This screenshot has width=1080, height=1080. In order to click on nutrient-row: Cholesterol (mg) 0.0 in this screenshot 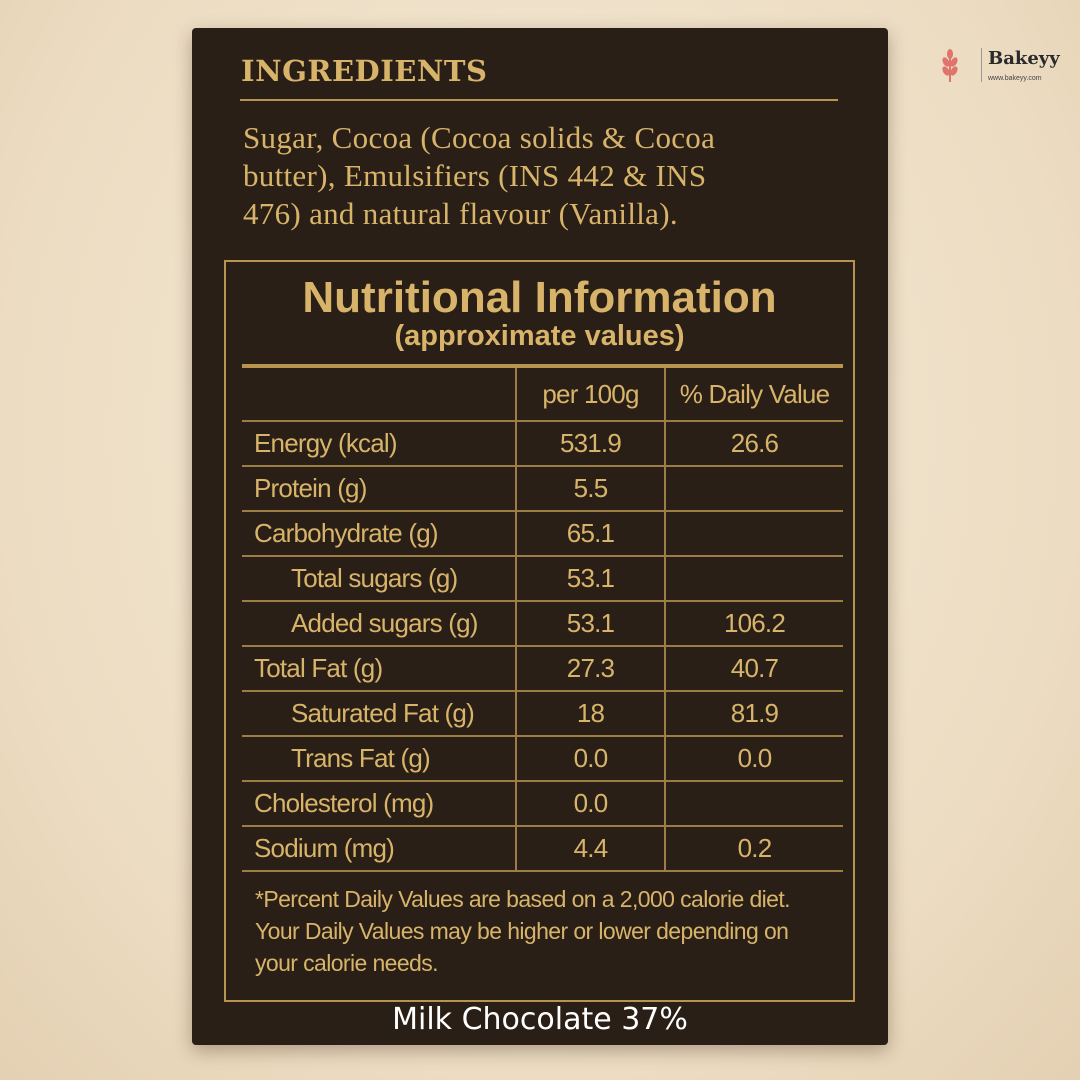, I will do `click(542, 803)`.